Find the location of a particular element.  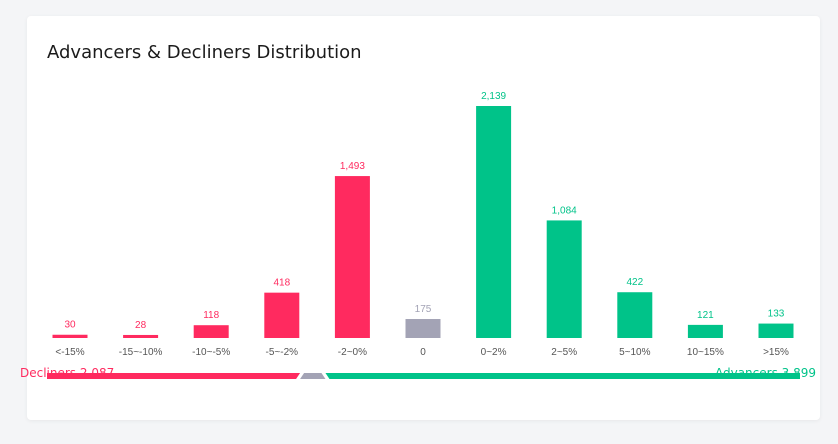

bar--10~-5% is located at coordinates (211, 331).